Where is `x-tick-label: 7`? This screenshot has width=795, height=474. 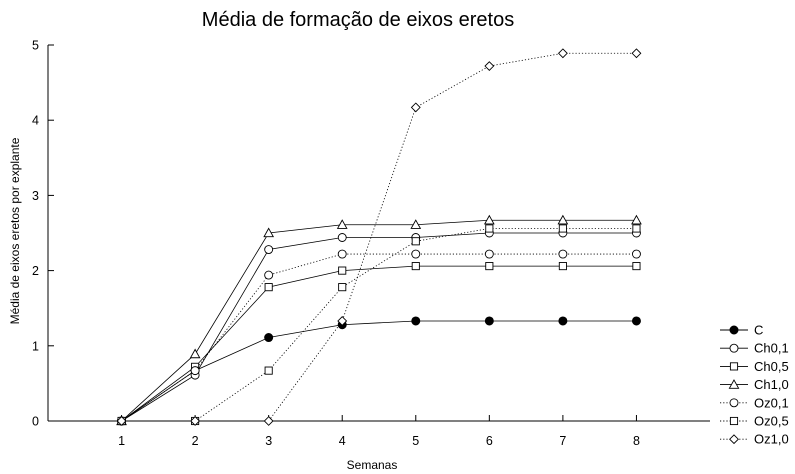 x-tick-label: 7 is located at coordinates (562, 441).